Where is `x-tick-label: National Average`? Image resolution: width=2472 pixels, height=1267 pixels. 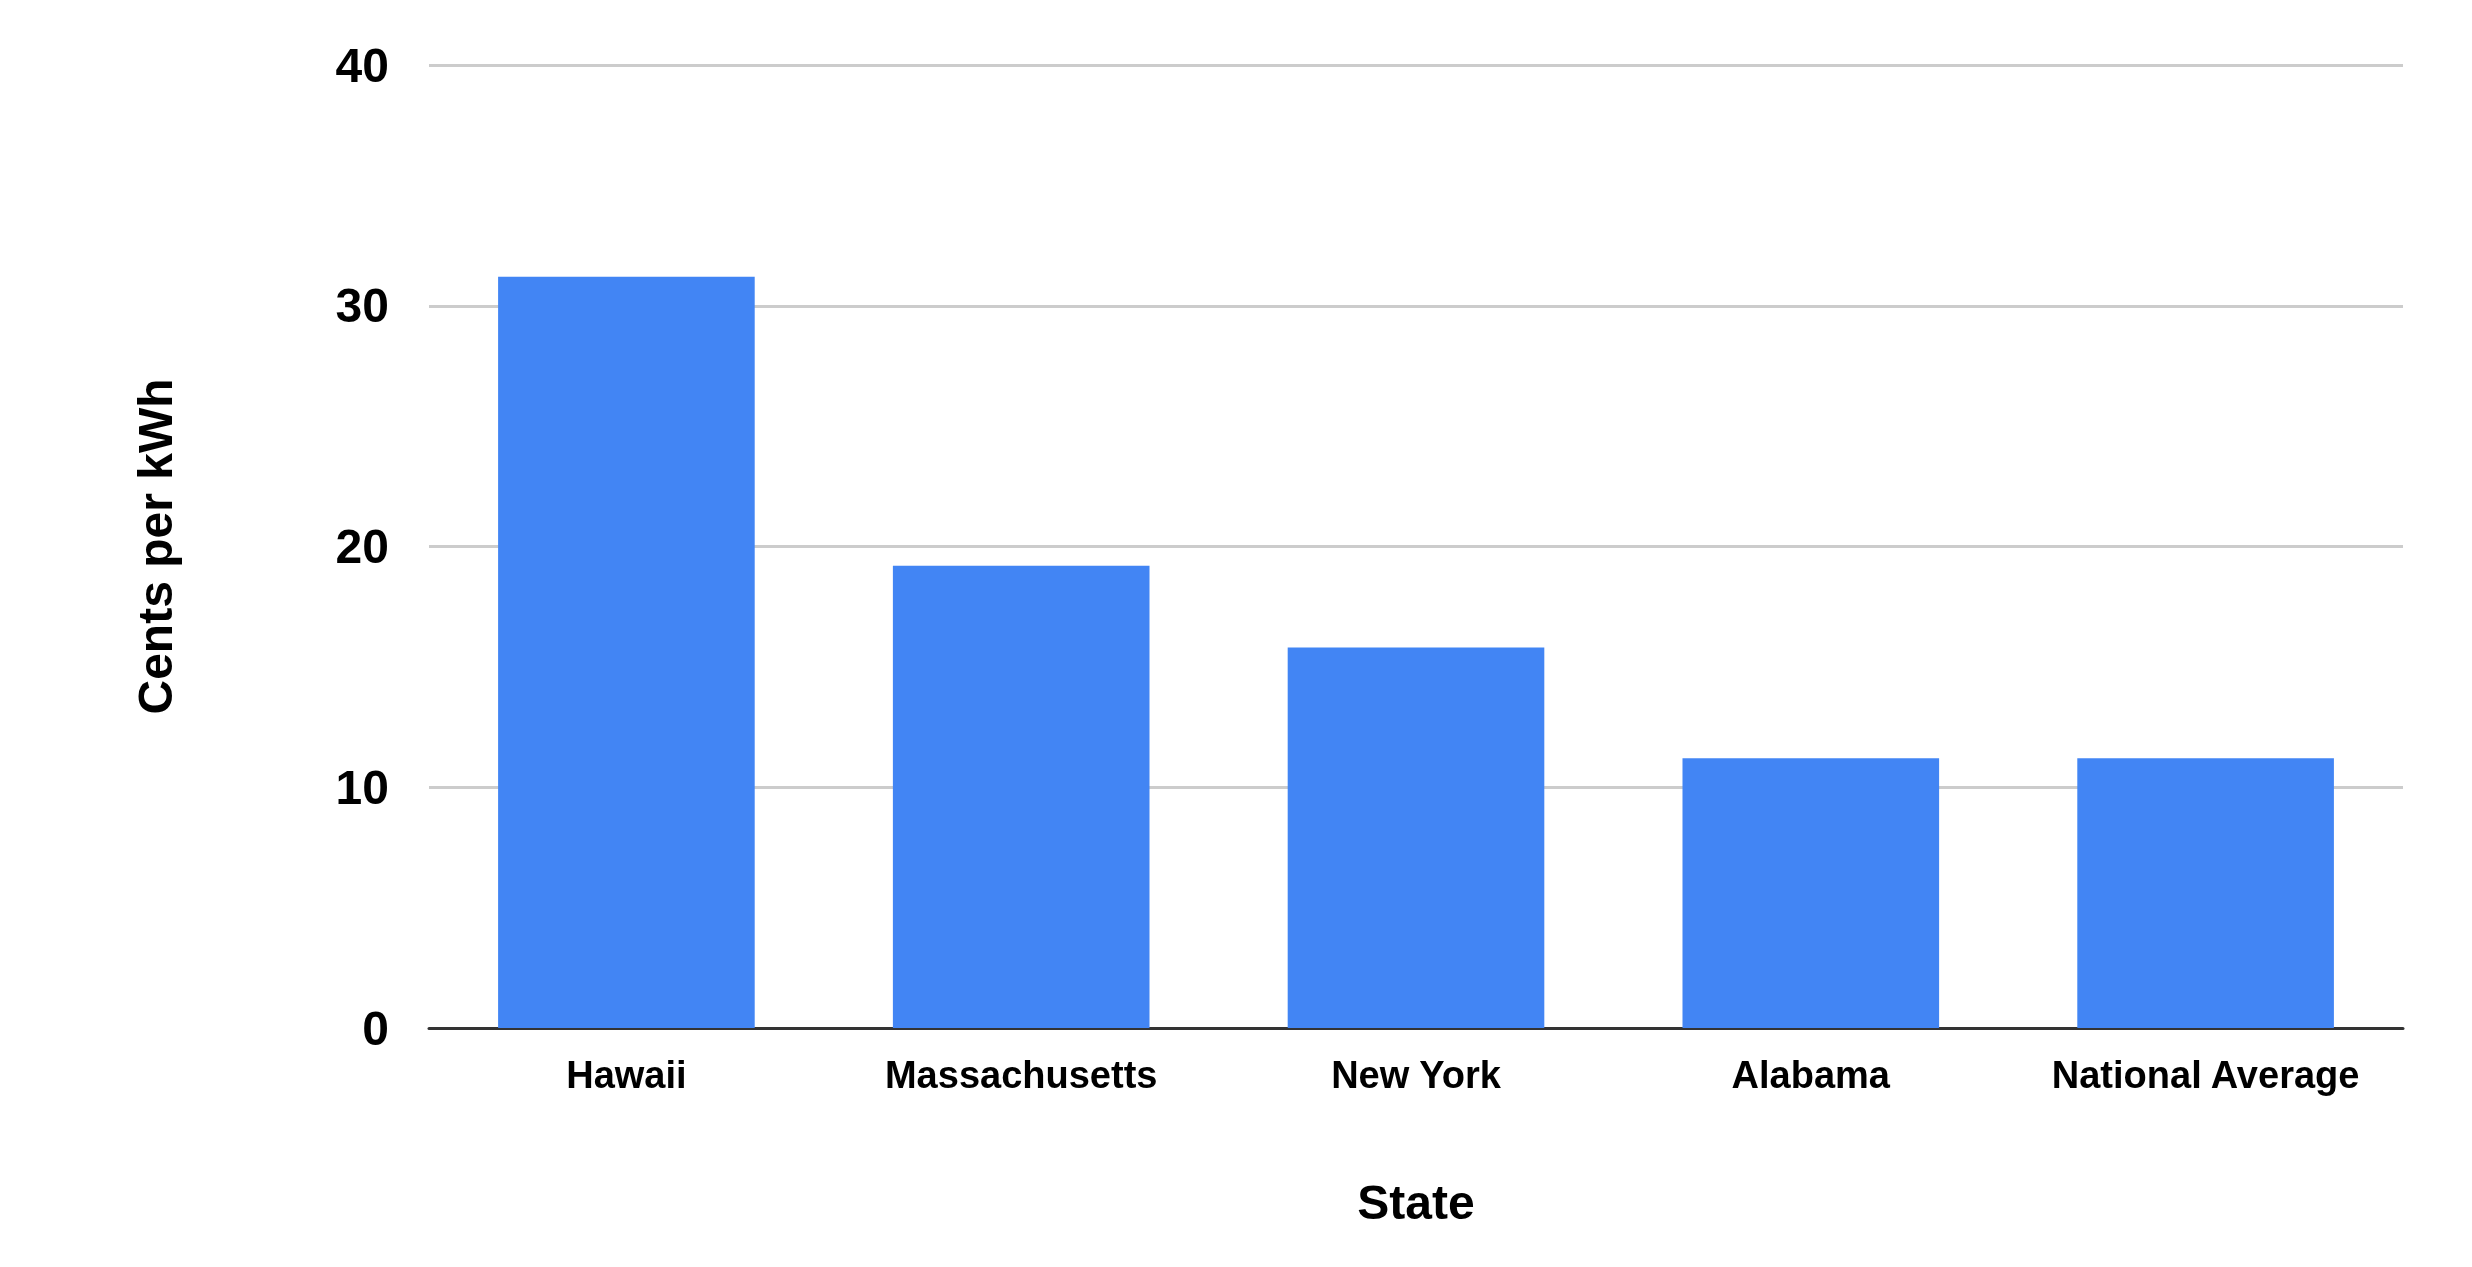 x-tick-label: National Average is located at coordinates (2205, 1075).